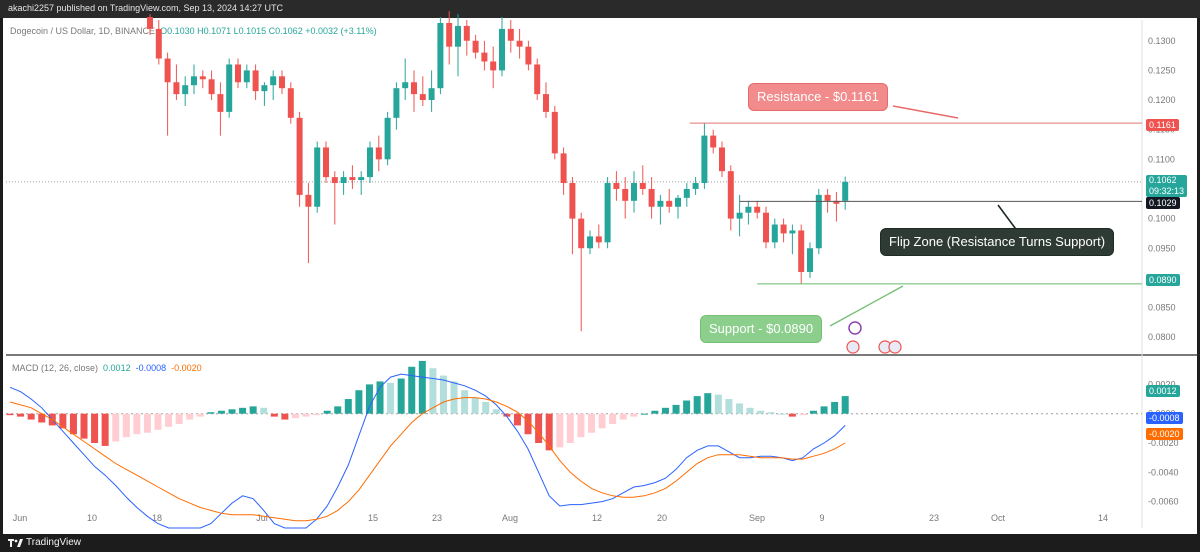  I want to click on current-price-tag: 0.1062 09:32:13, so click(1167, 186).